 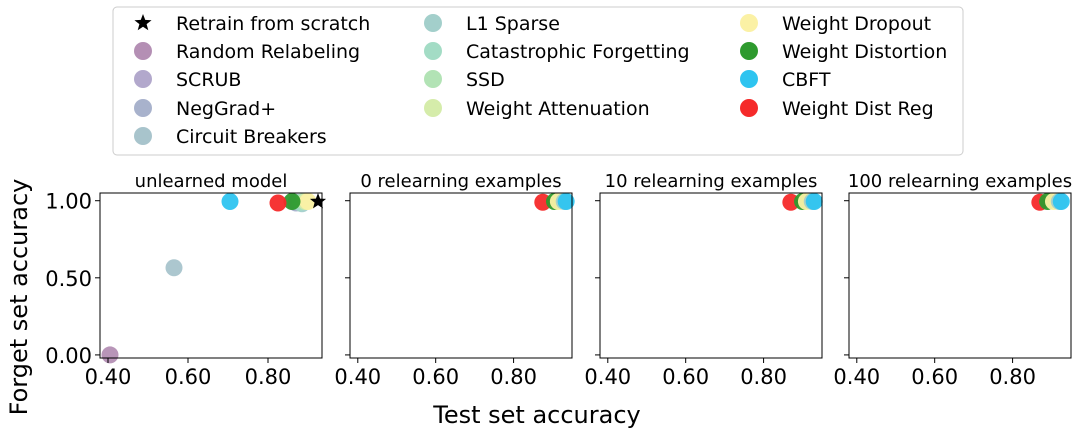 I want to click on legend-entry-scrub: SCRUB, so click(x=187, y=80).